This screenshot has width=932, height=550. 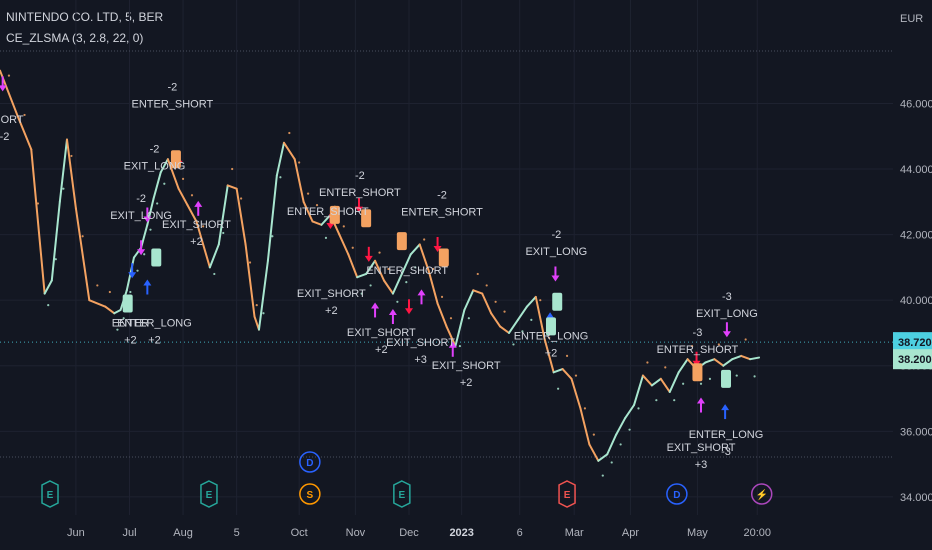 I want to click on annotation-line: ENTER, so click(x=130, y=323).